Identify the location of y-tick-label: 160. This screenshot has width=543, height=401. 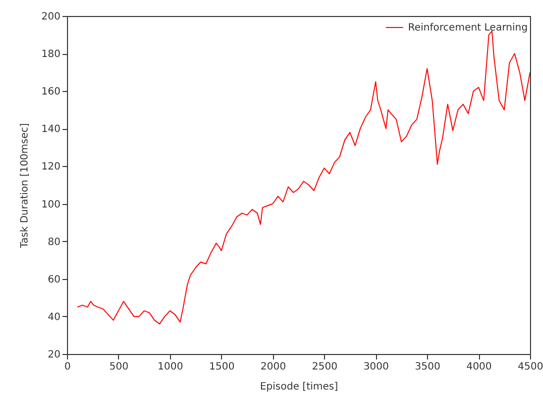
(50, 92).